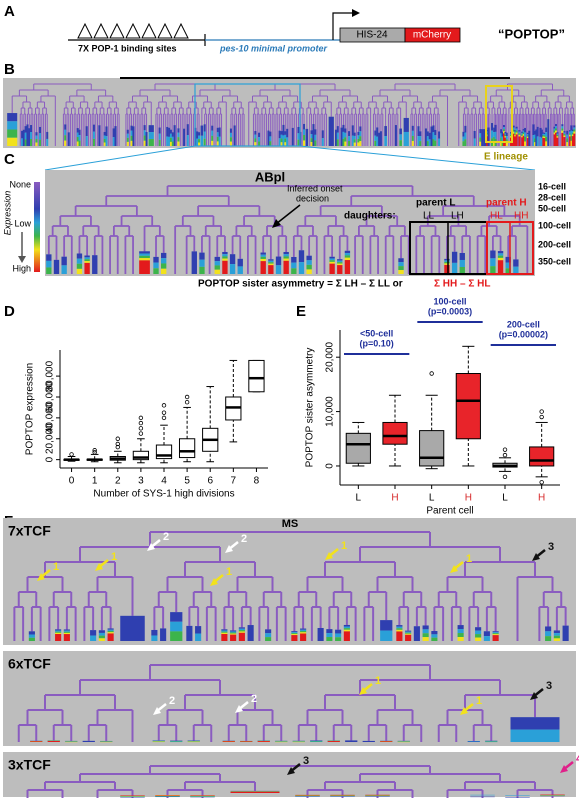 Image resolution: width=579 pixels, height=805 pixels. What do you see at coordinates (7, 213) in the screenshot?
I see `scale-axis-label: Expression` at bounding box center [7, 213].